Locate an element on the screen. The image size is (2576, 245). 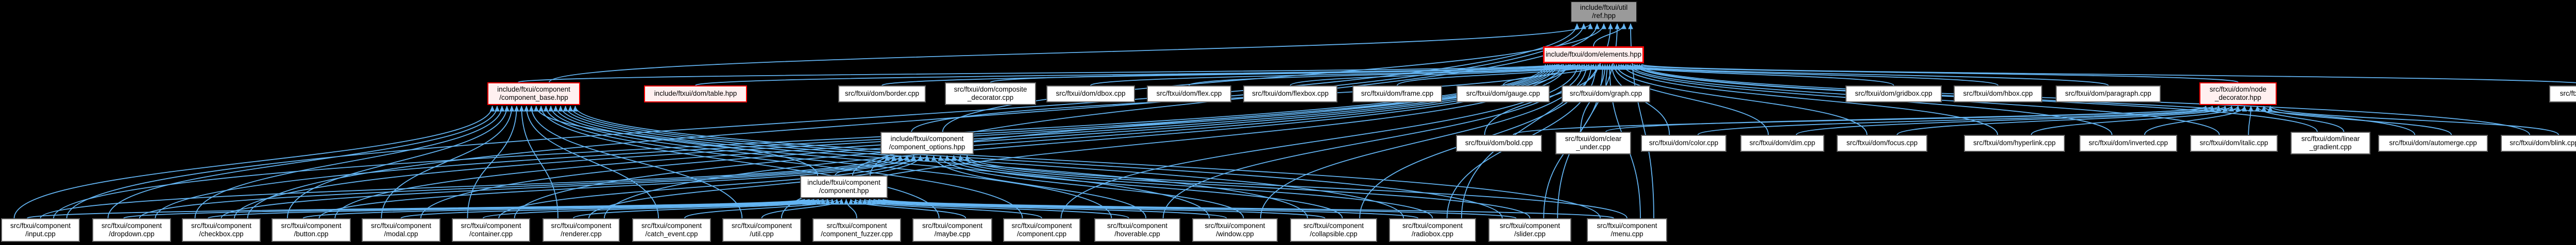
edge-component-hpp-to-component-options-hpp is located at coordinates (882, 165).